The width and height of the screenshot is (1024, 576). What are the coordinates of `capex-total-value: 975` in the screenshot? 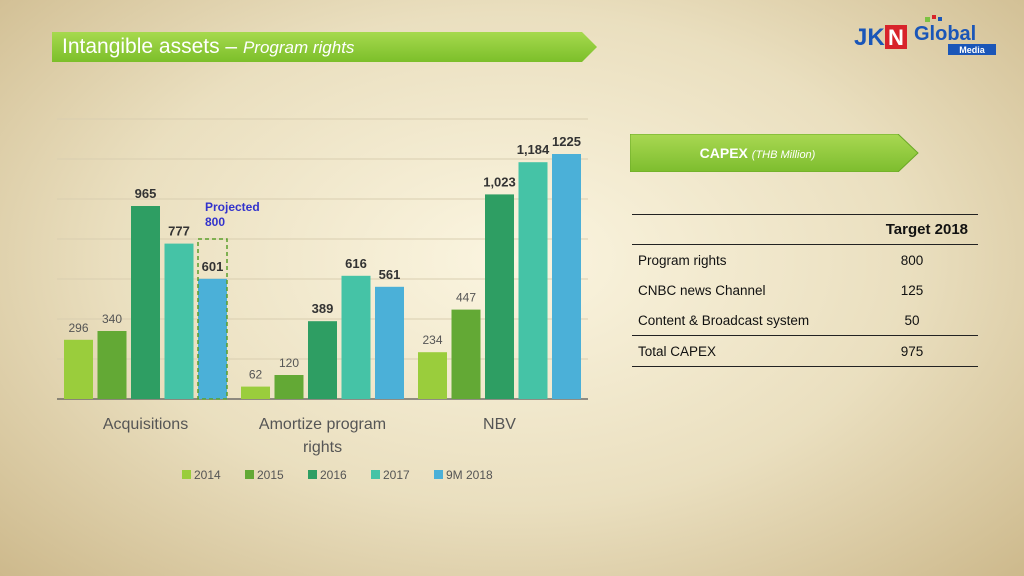 It's located at (912, 351).